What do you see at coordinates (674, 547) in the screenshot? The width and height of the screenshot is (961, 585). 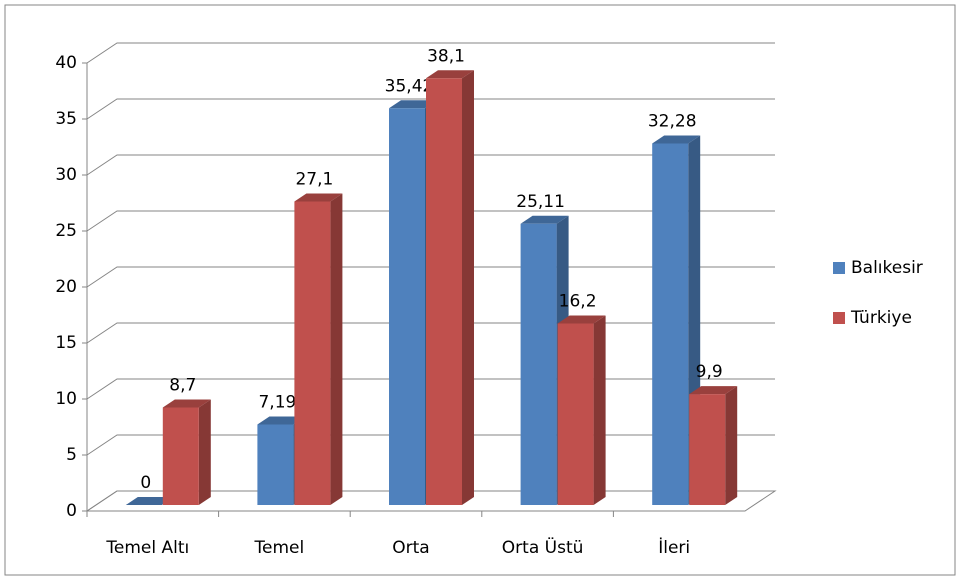 I see `x-tick-label: İleri` at bounding box center [674, 547].